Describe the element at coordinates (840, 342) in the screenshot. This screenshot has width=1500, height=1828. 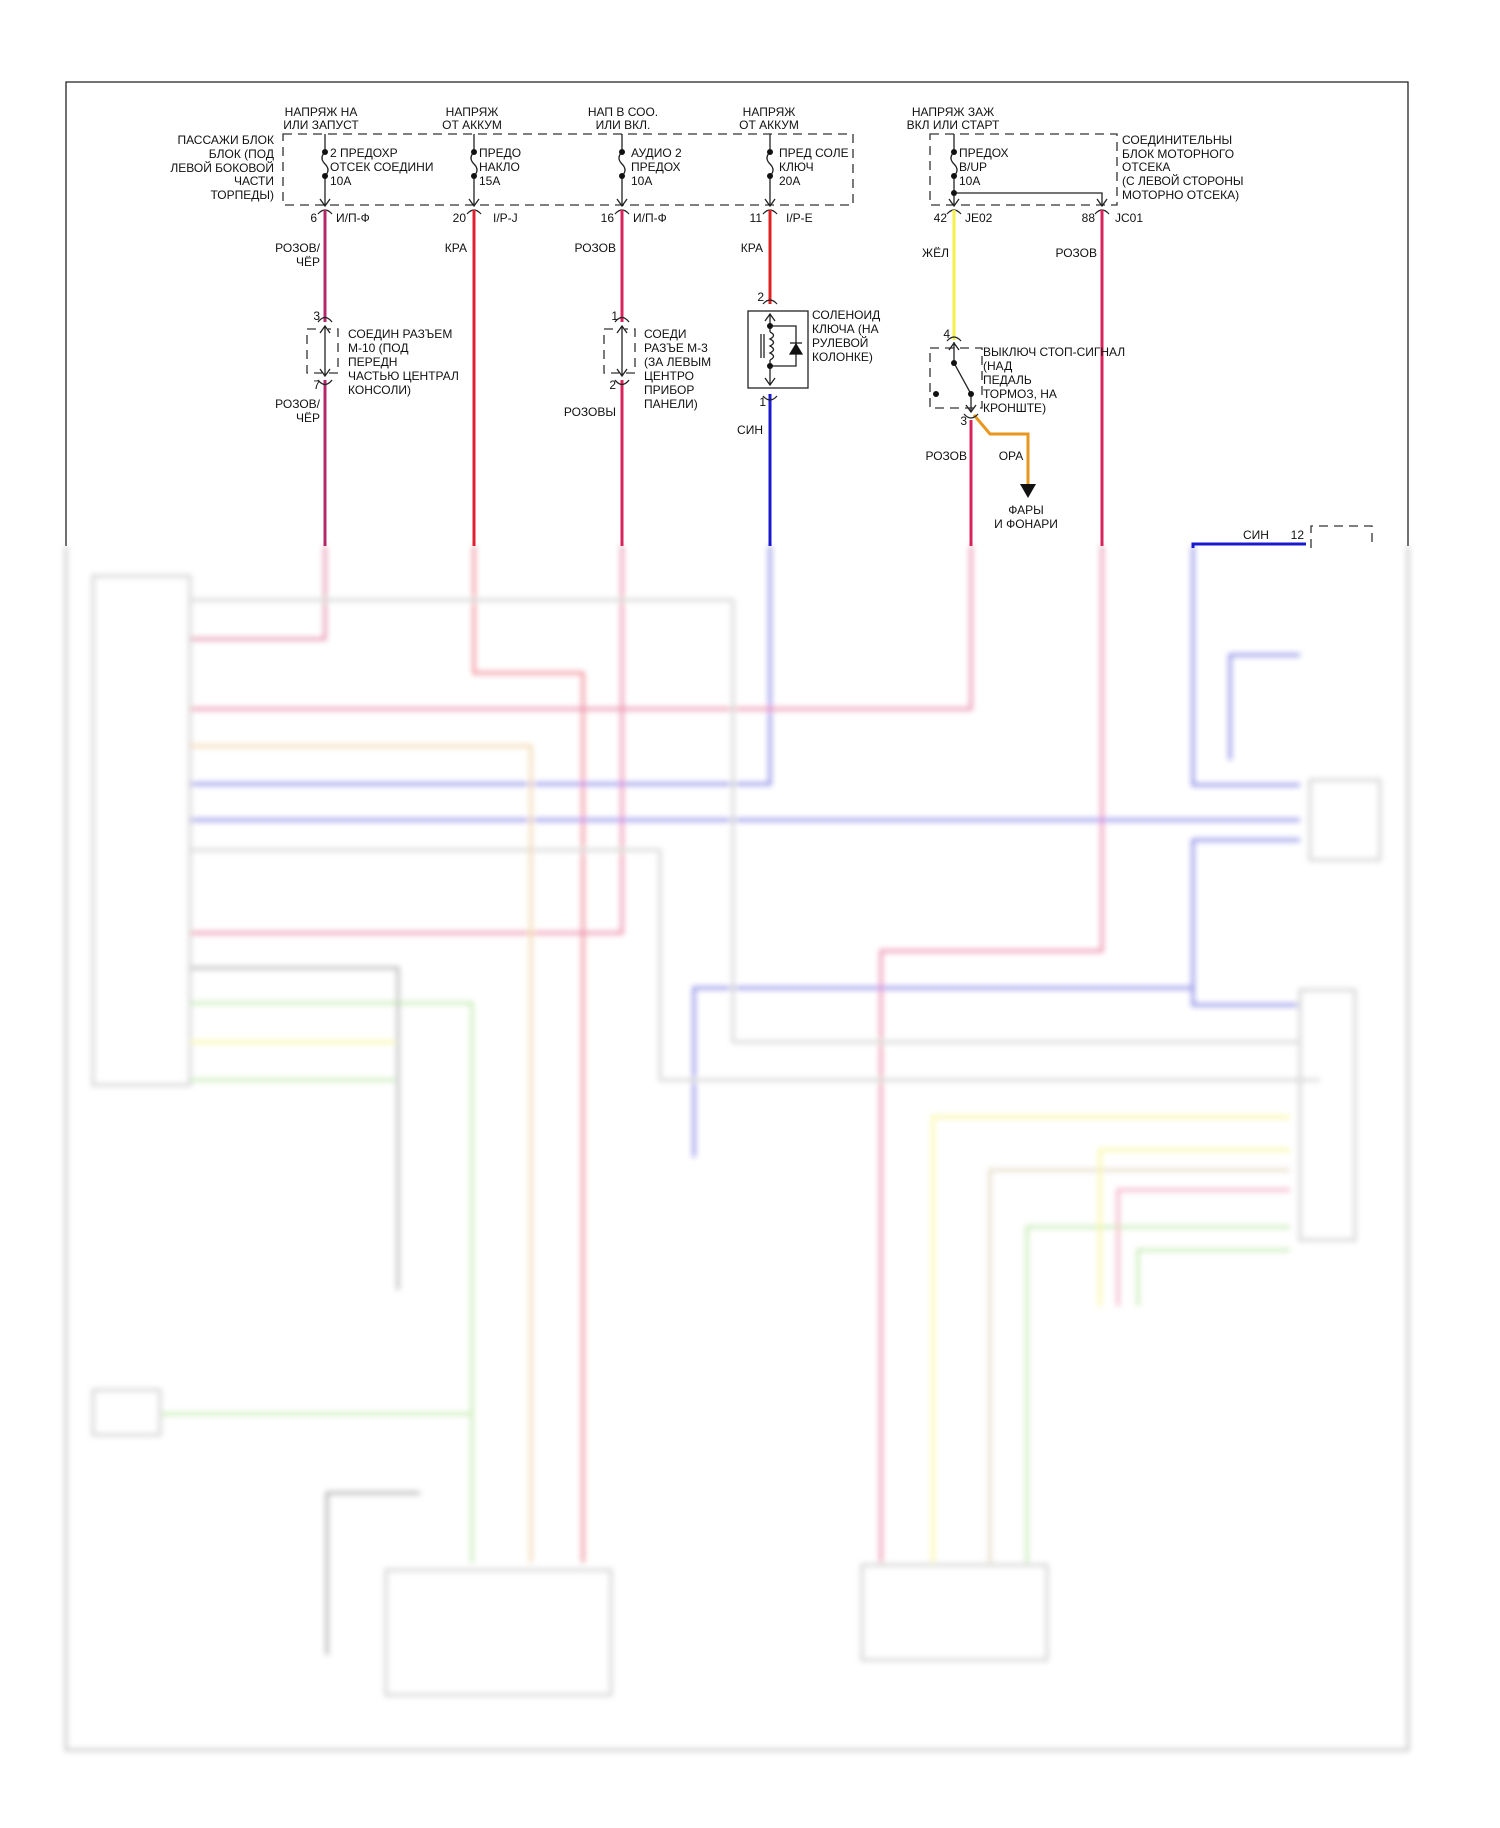
I see `svg-text: РУЛЕВОЙ` at that location.